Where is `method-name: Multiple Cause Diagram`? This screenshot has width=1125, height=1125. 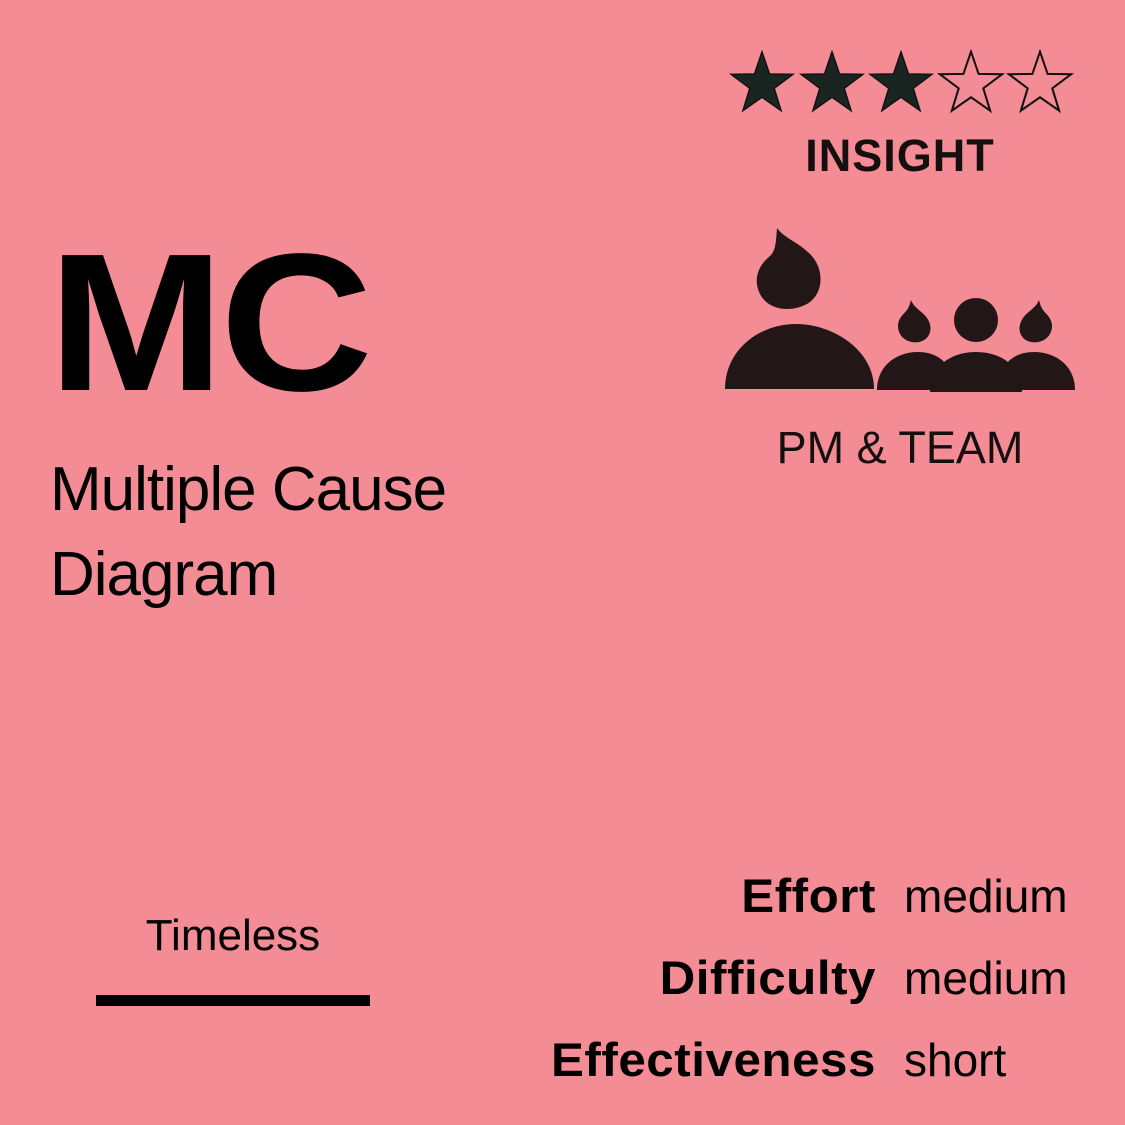 method-name: Multiple Cause Diagram is located at coordinates (310, 532).